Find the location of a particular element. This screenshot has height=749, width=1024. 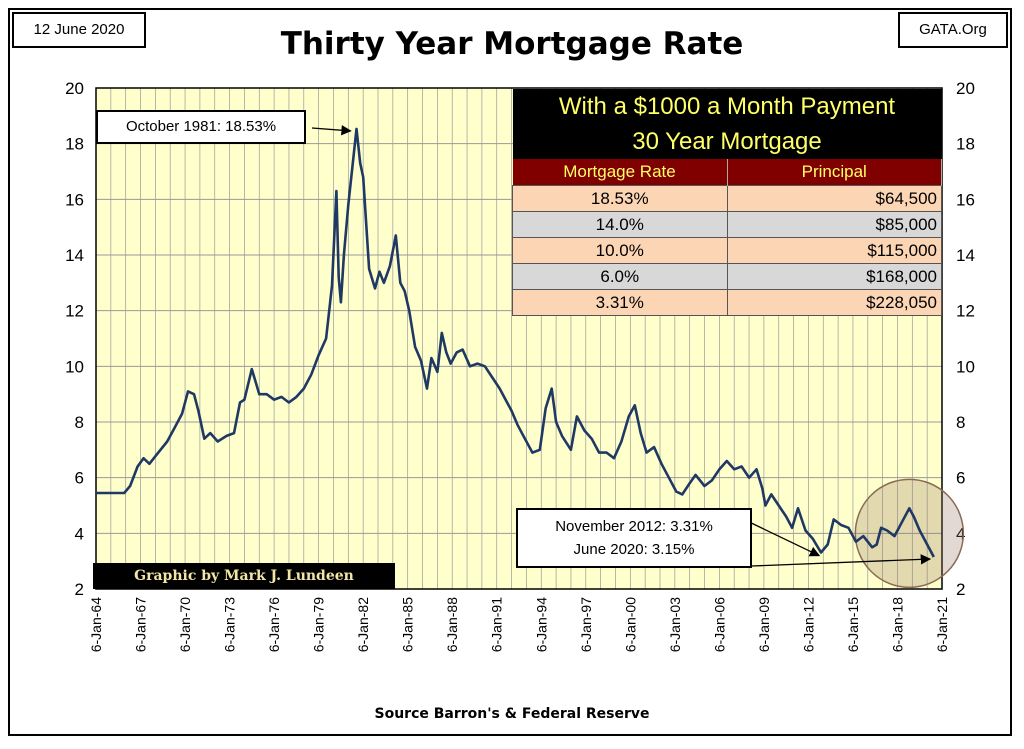

x-tick-label: 6-Jan-15 is located at coordinates (853, 624).